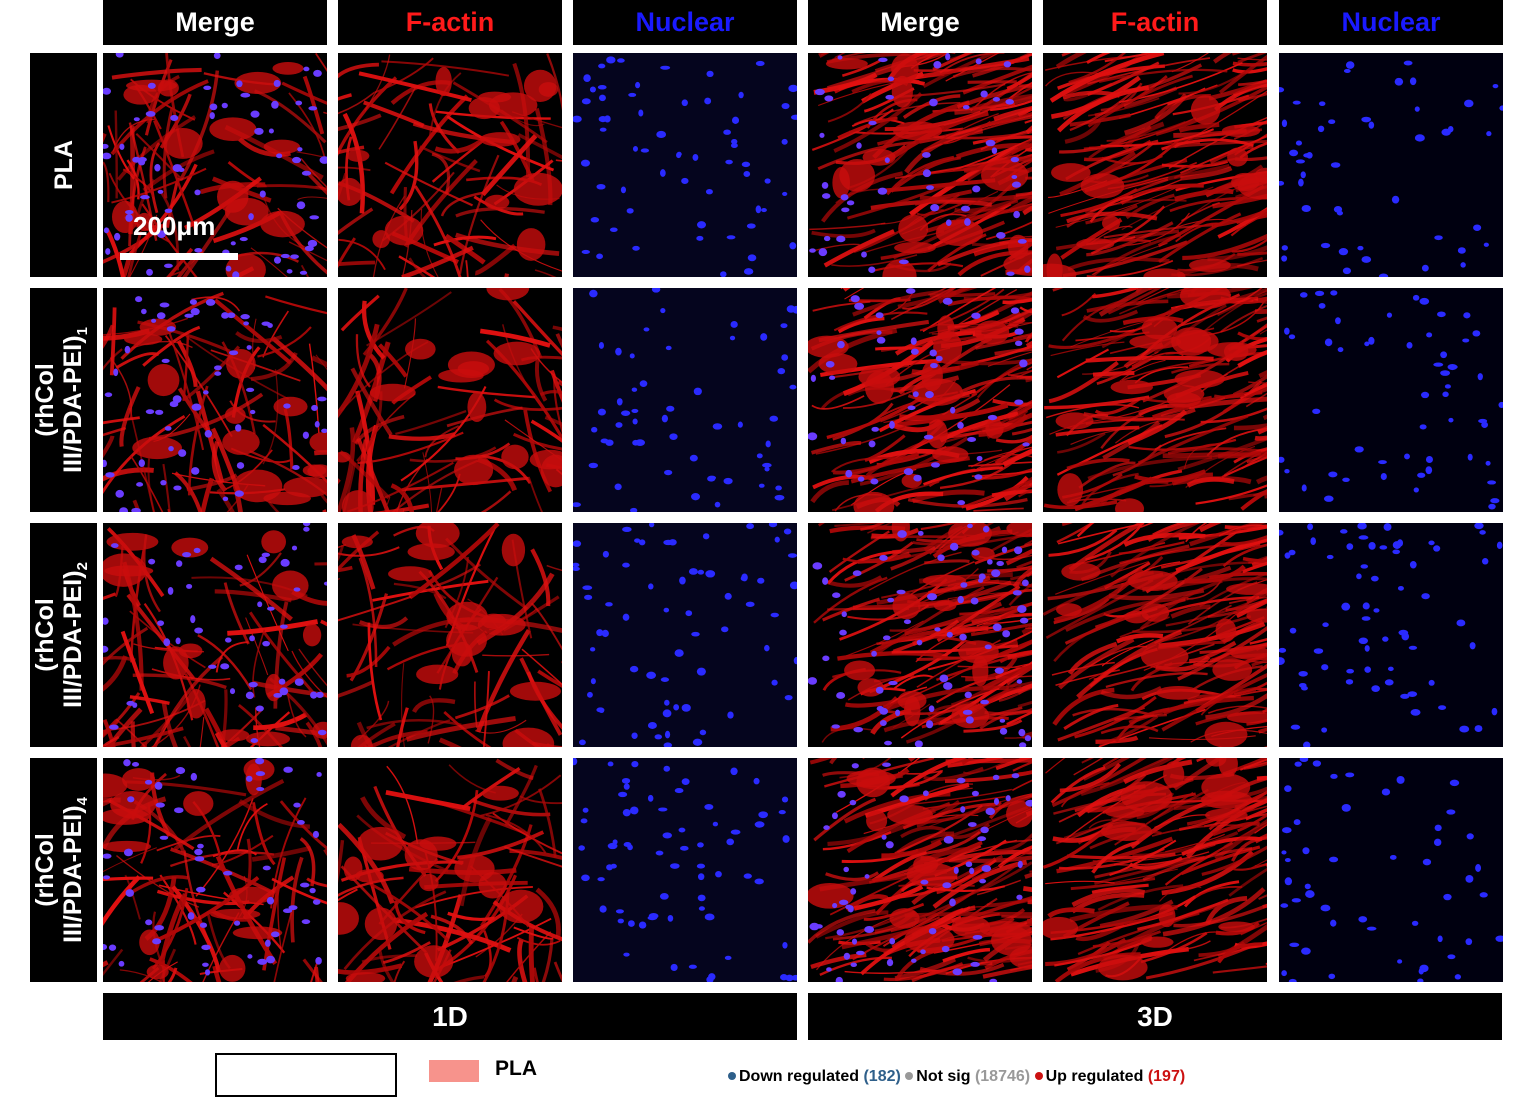  What do you see at coordinates (732, 1076) in the screenshot?
I see `down-dot` at bounding box center [732, 1076].